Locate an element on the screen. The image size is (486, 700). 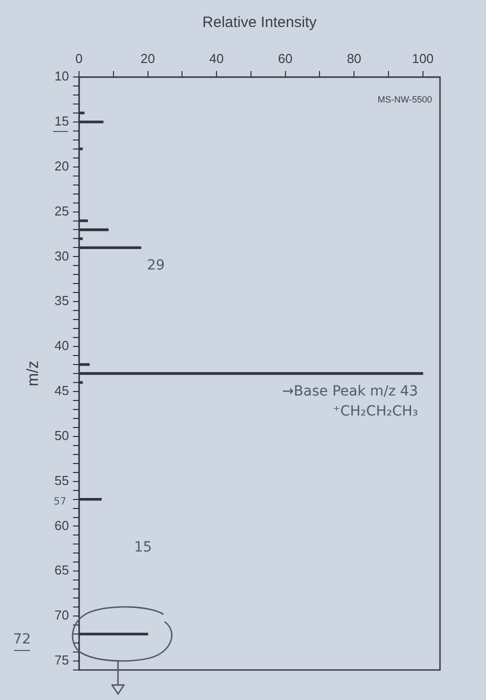
y-tick-label: 15 is located at coordinates (61, 121).